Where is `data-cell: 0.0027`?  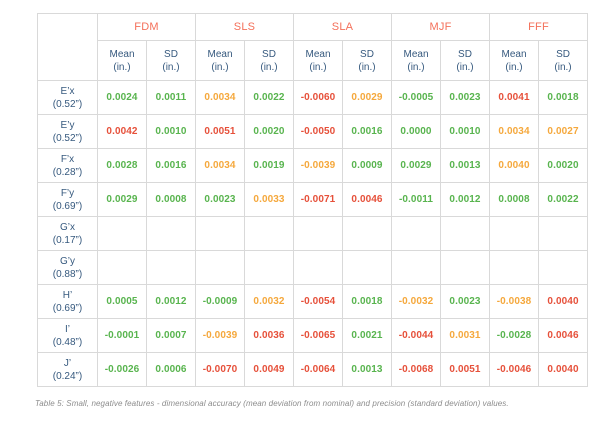 data-cell: 0.0027 is located at coordinates (563, 131).